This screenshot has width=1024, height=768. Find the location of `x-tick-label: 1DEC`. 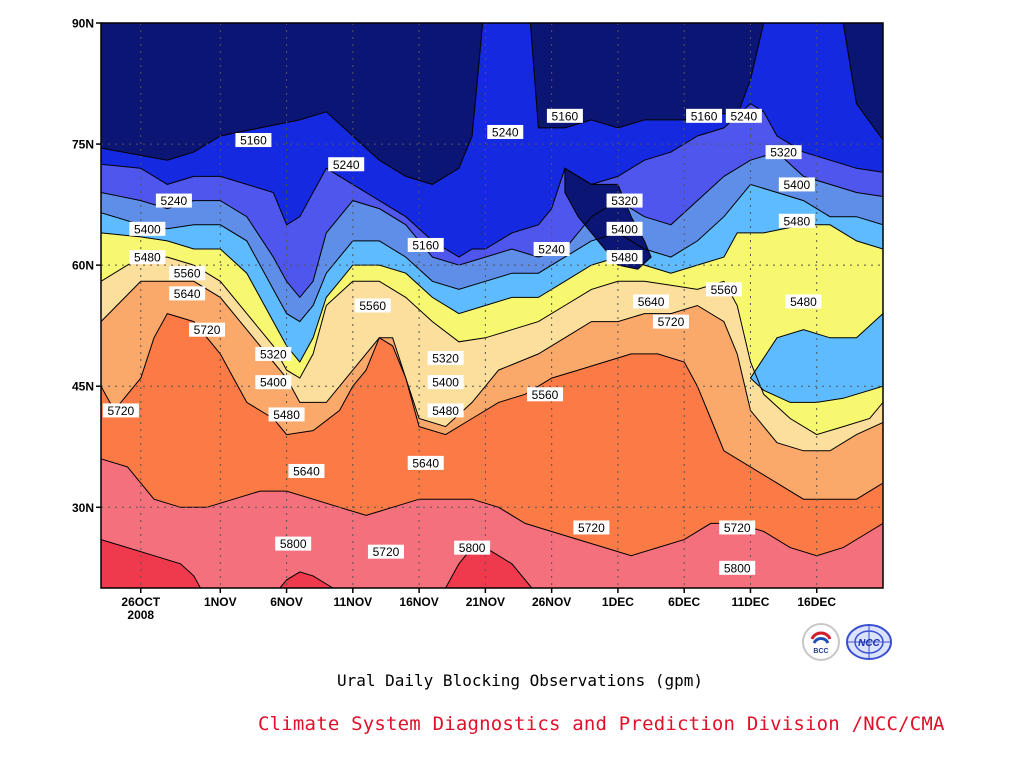

x-tick-label: 1DEC is located at coordinates (618, 602).